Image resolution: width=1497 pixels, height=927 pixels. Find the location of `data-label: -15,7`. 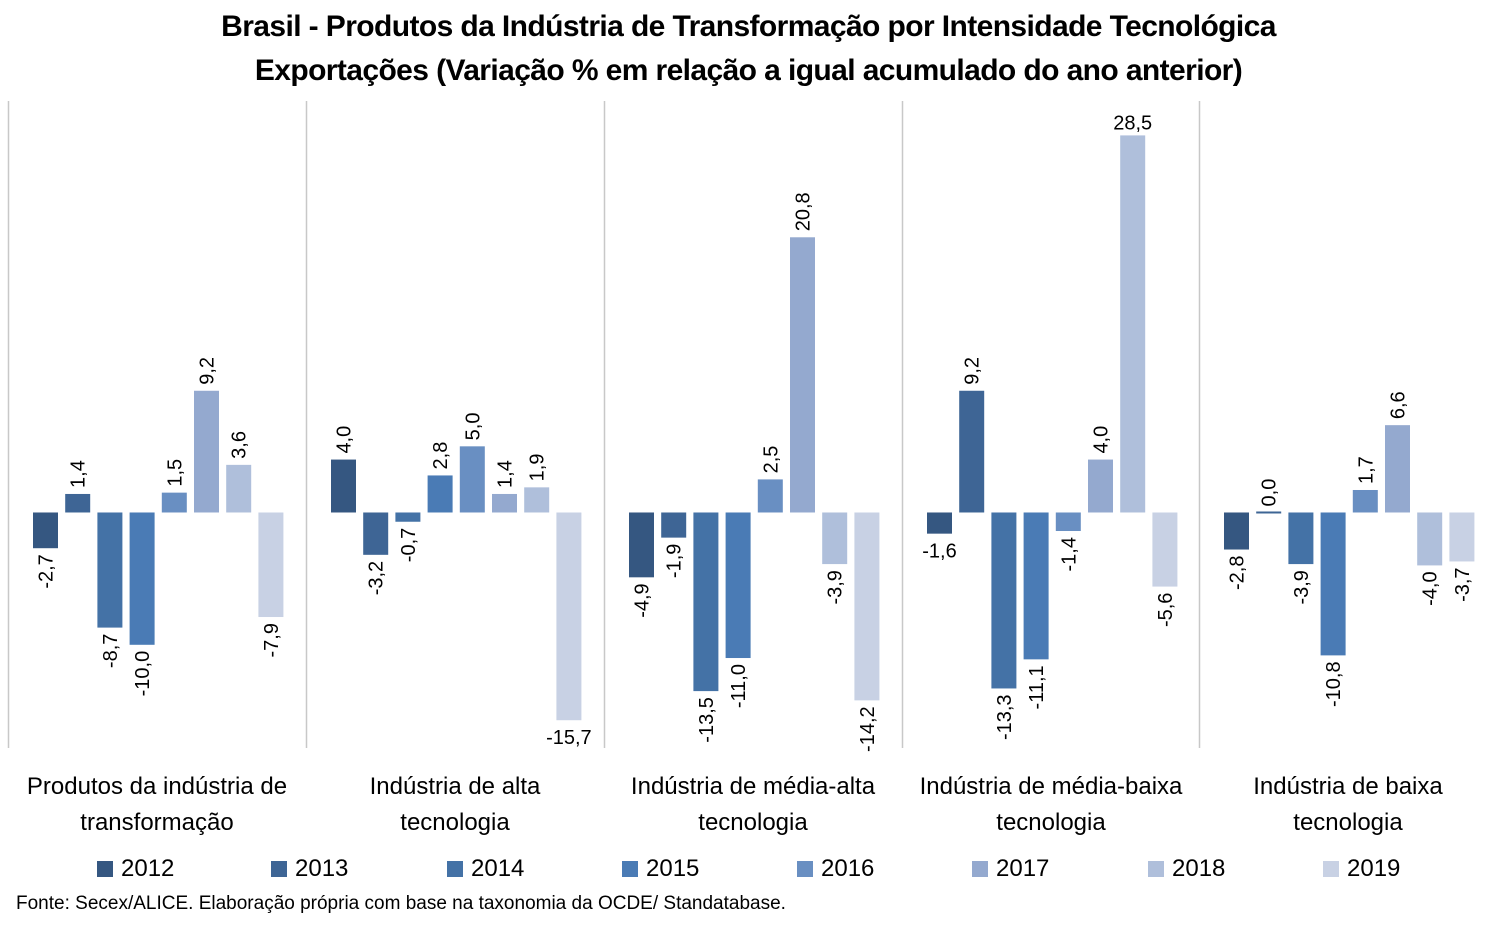

data-label: -15,7 is located at coordinates (569, 738).